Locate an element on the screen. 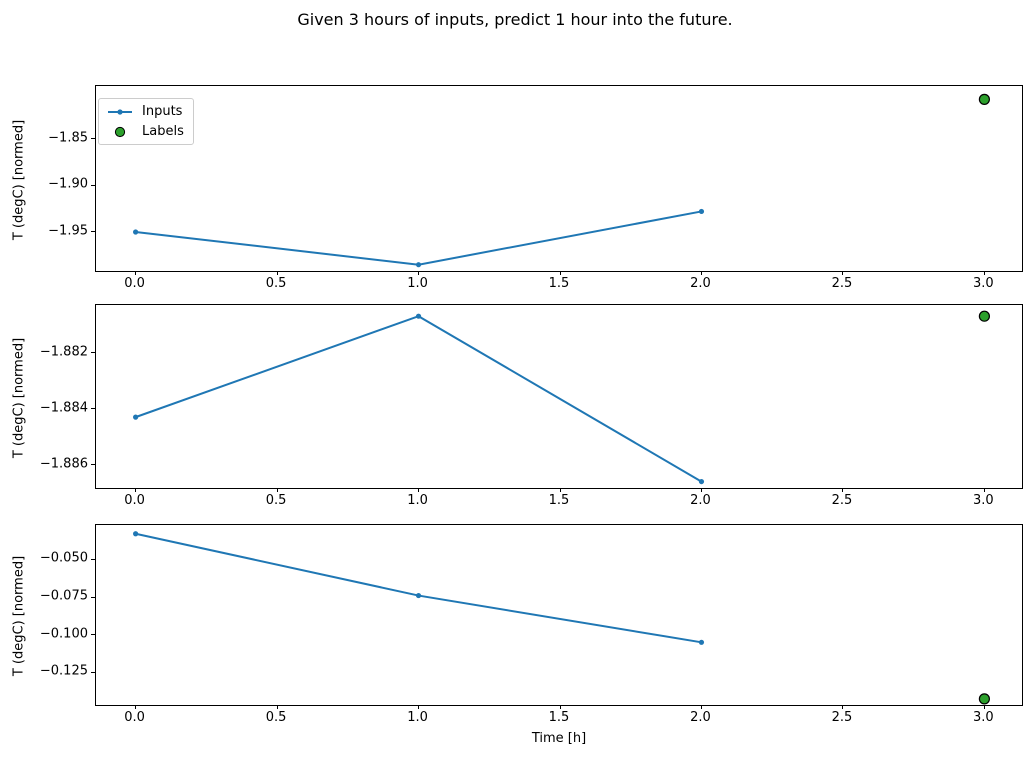 The width and height of the screenshot is (1030, 759). y-tick-label: −1.95 is located at coordinates (68, 231).